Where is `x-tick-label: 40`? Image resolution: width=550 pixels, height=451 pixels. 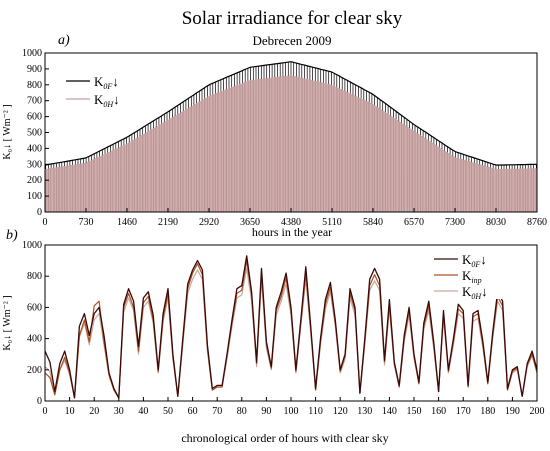 x-tick-label: 40 is located at coordinates (143, 411).